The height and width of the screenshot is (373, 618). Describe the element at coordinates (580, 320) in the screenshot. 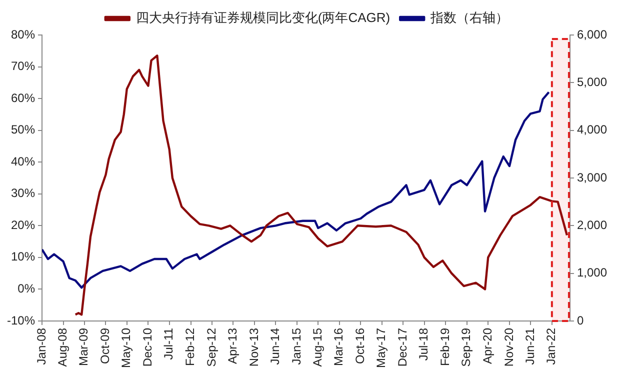

I see `y2-tick-label: 0` at that location.